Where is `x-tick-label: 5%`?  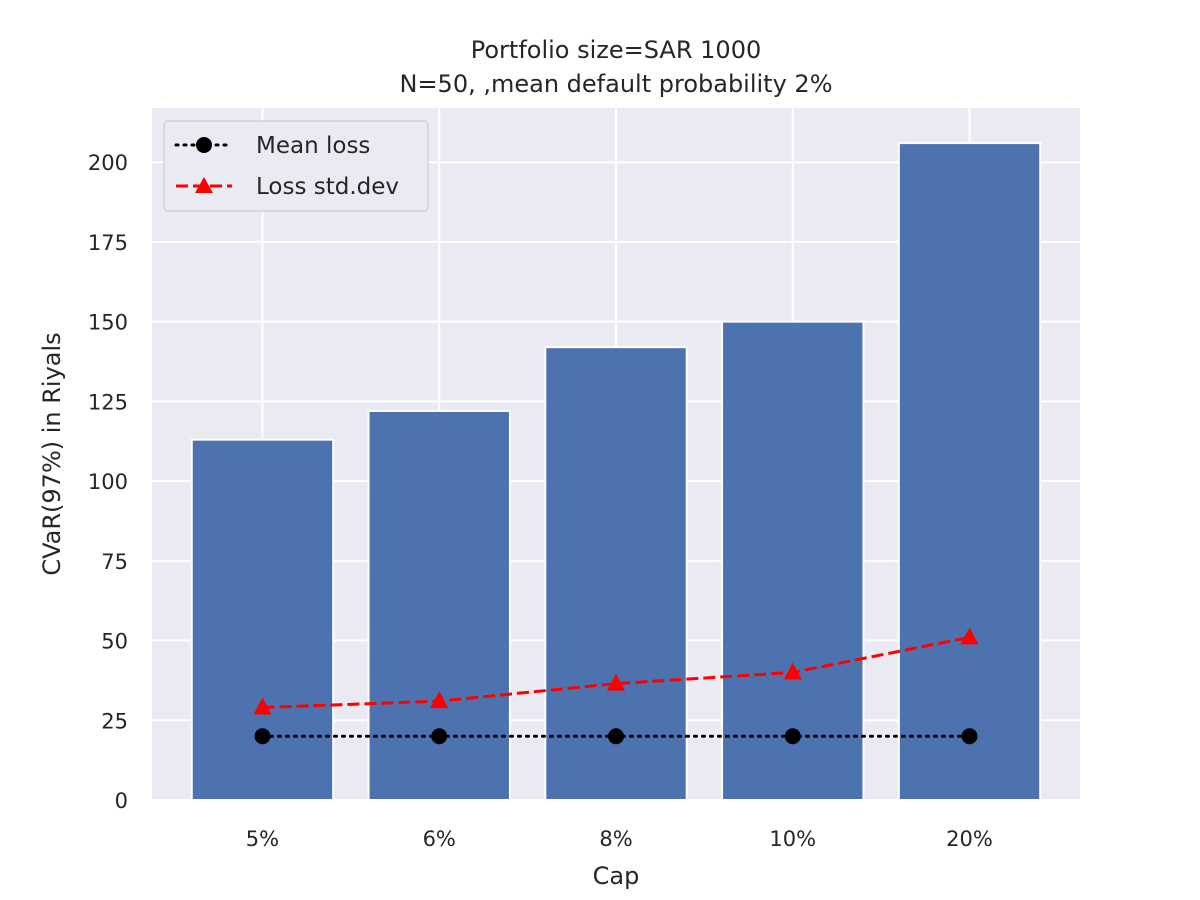
x-tick-label: 5% is located at coordinates (262, 839).